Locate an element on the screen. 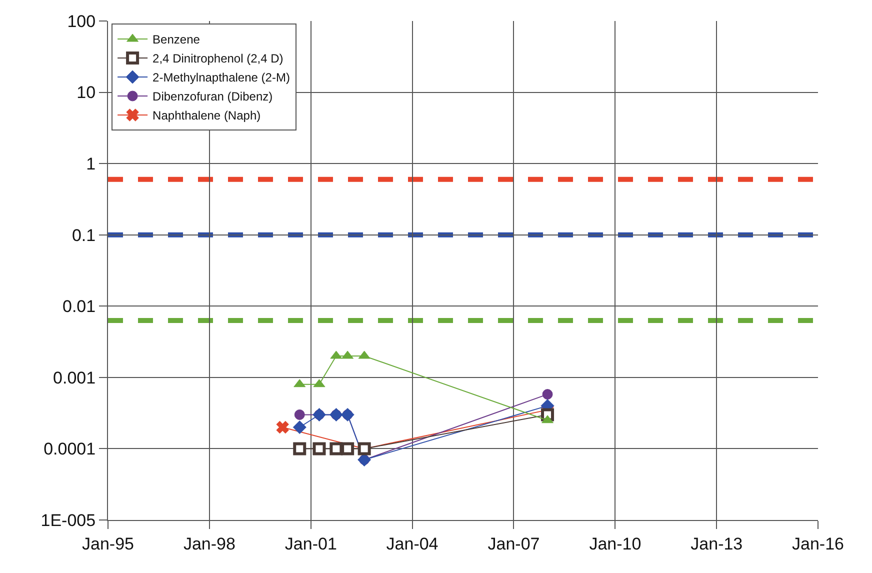 This screenshot has width=872, height=573. y-tick-label: 100 is located at coordinates (81, 21).